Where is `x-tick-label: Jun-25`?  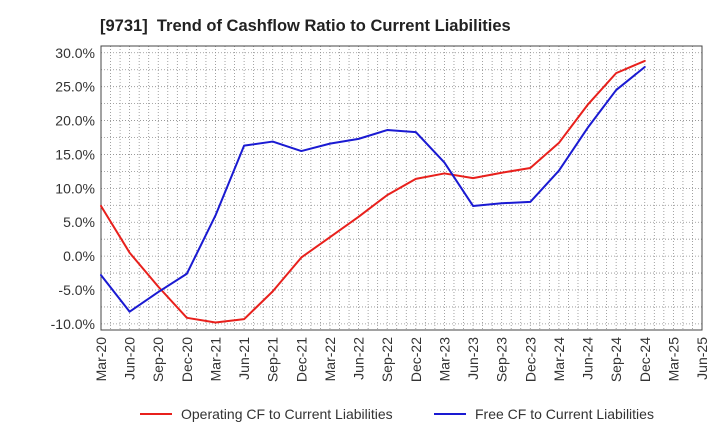
x-tick-label: Jun-25 is located at coordinates (702, 358).